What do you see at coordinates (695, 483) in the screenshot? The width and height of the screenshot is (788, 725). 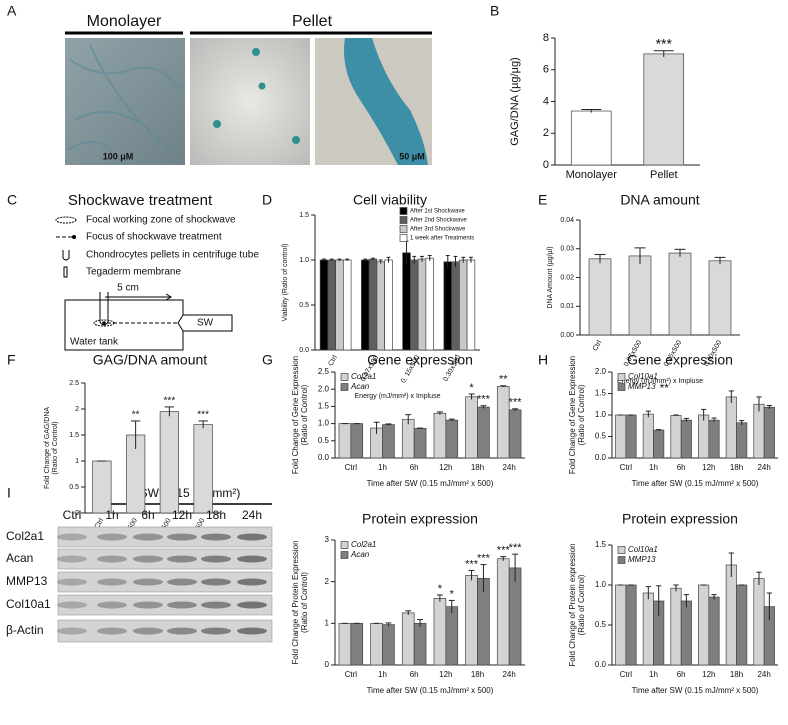 I see `x-axis-label: Time after SW (0.15 mJ/mm² x 500)` at bounding box center [695, 483].